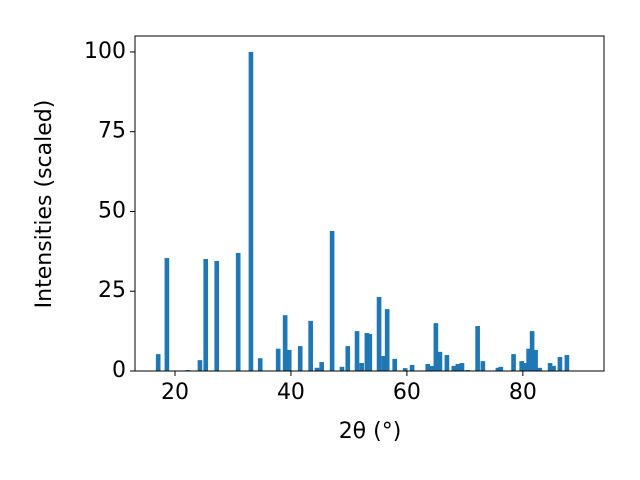 This screenshot has width=640, height=480. I want to click on y-axis-label: Intensities (scaled), so click(44, 204).